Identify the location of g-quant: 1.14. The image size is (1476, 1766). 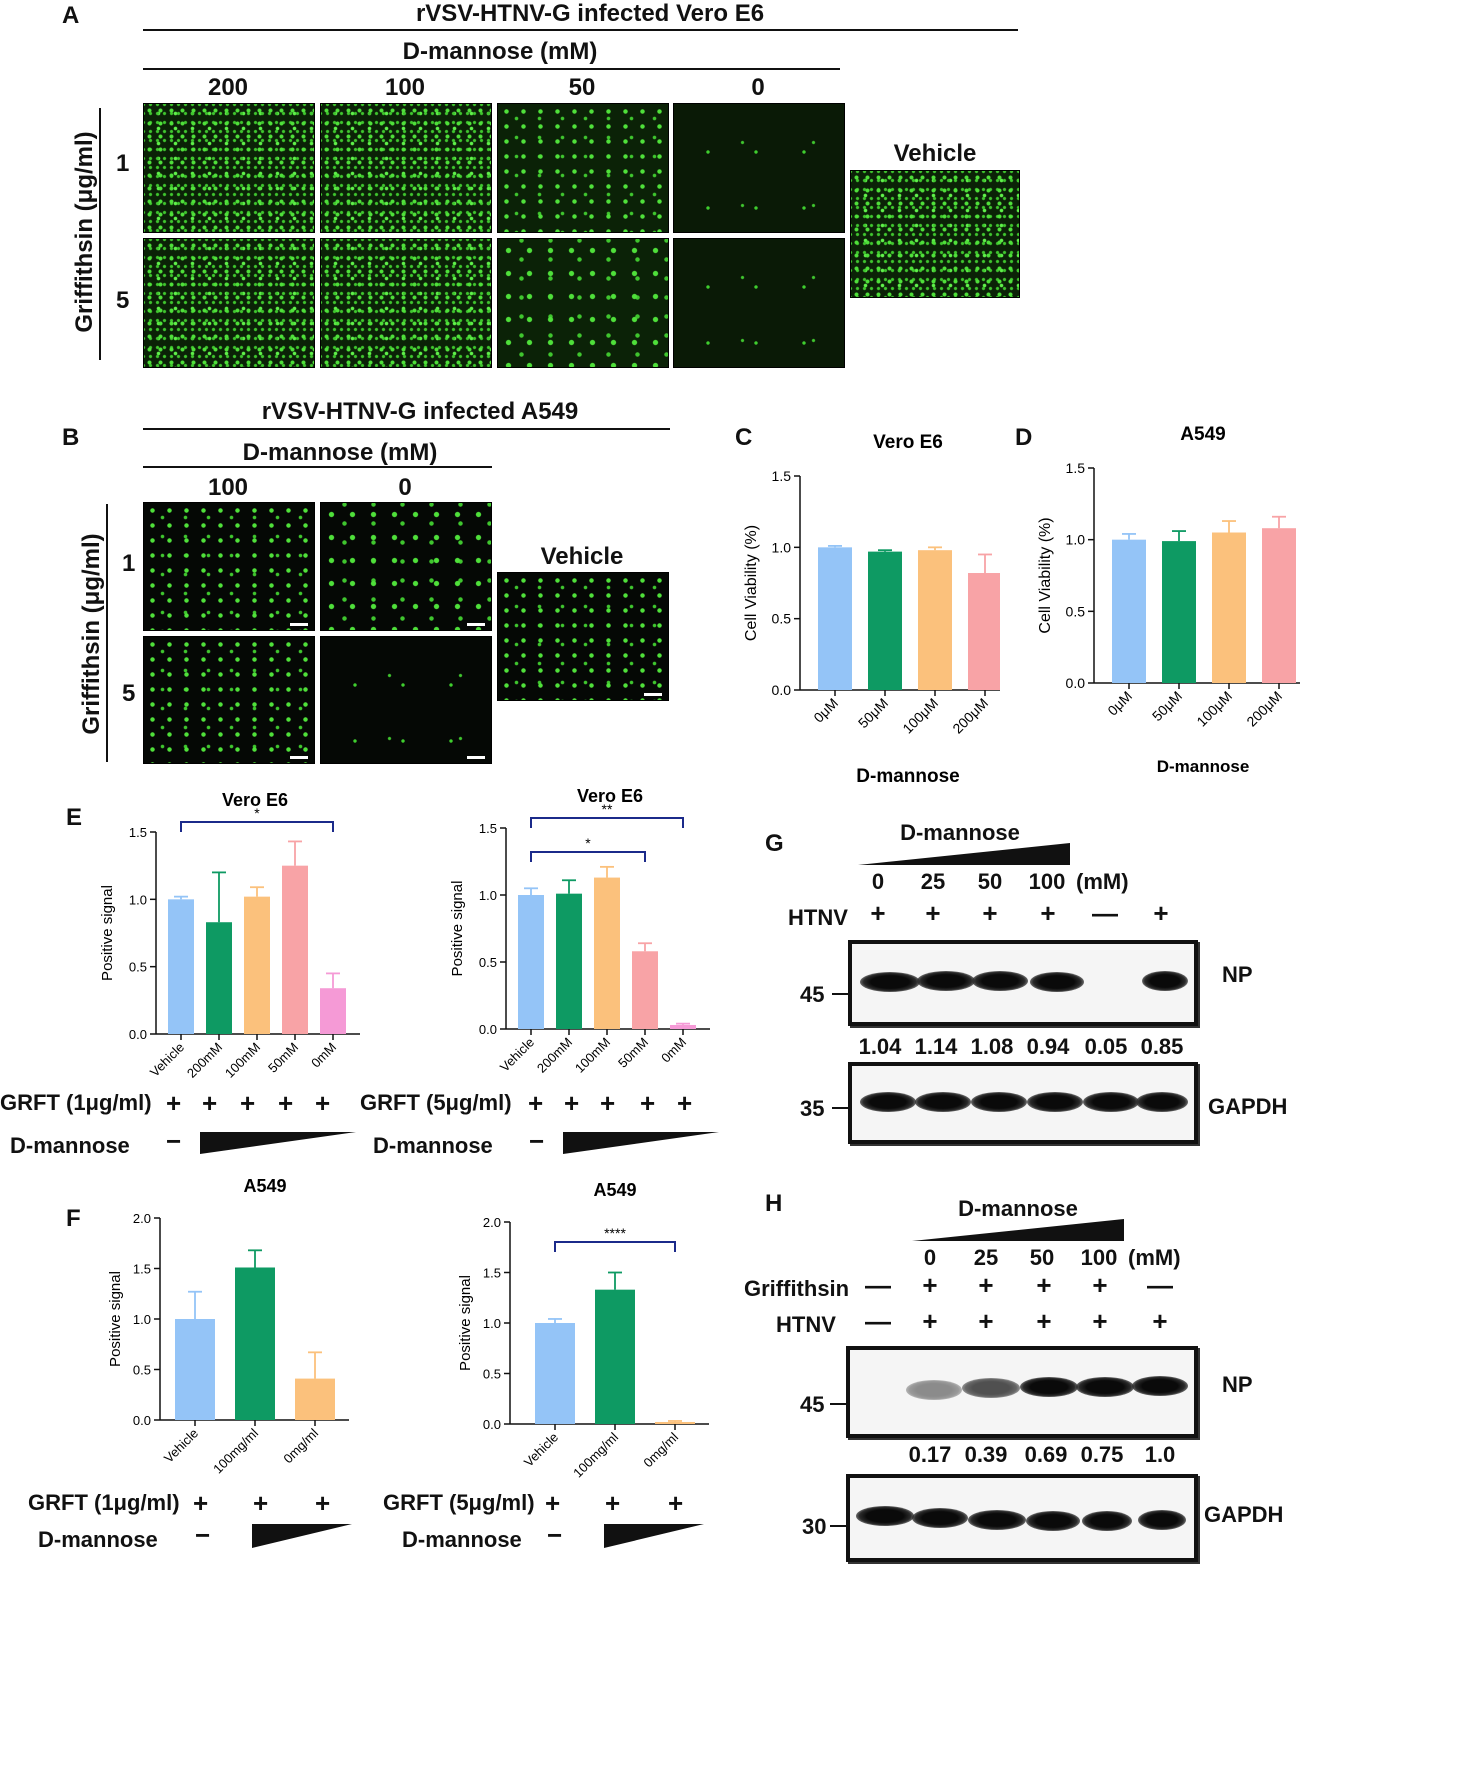
(936, 1046).